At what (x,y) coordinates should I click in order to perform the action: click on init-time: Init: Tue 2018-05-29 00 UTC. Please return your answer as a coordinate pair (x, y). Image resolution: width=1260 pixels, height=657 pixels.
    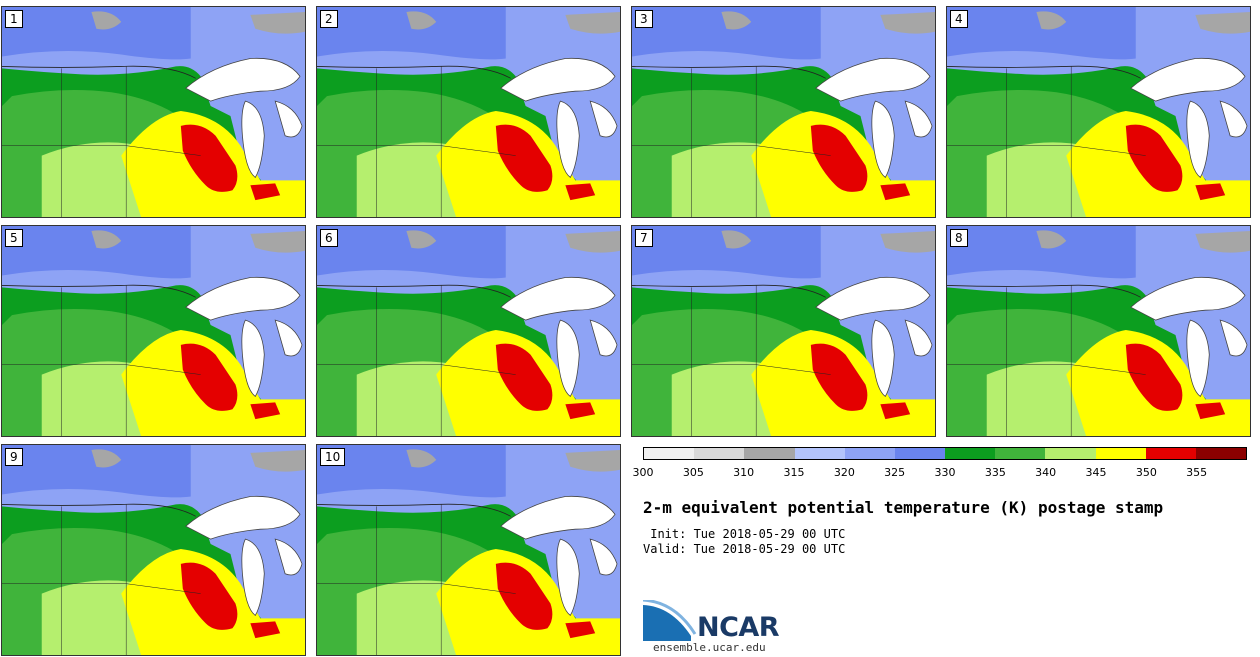
    Looking at the image, I should click on (744, 534).